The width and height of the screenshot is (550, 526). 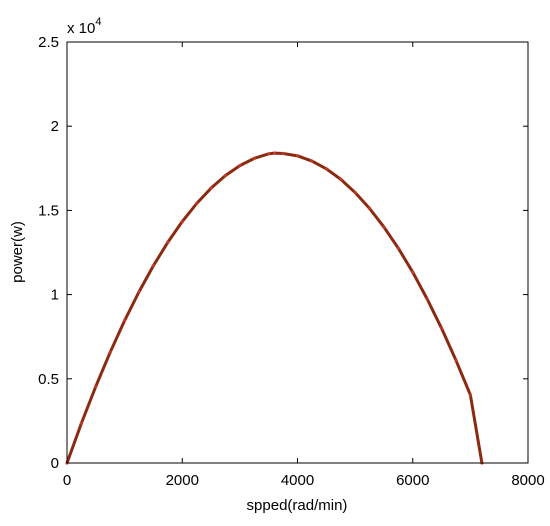 What do you see at coordinates (55, 295) in the screenshot?
I see `y-tick-label: 1` at bounding box center [55, 295].